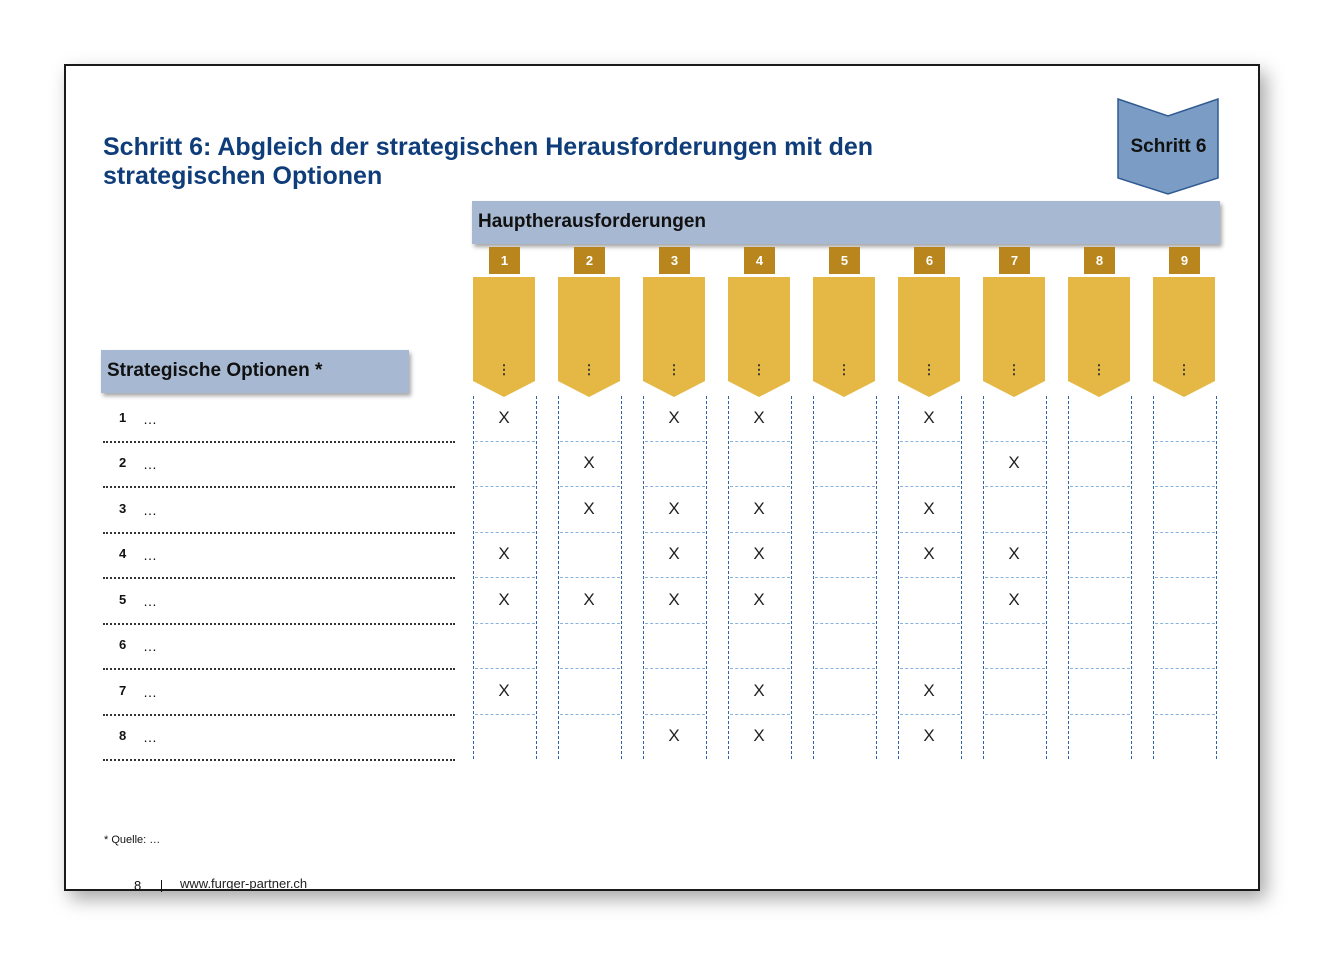 This screenshot has height=960, width=1326. What do you see at coordinates (929, 417) in the screenshot?
I see `match-mark-option-1-challenge-6: X` at bounding box center [929, 417].